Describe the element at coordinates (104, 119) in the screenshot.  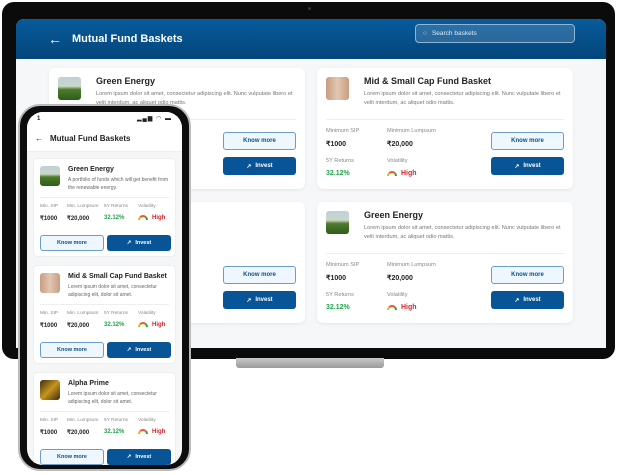
I see `status-bar: 1 ▂▄▆ ◠ ▬` at that location.